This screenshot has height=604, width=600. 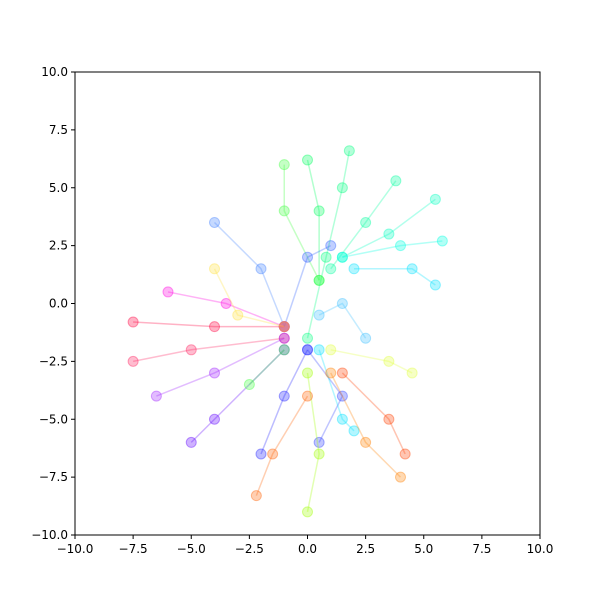 I want to click on y-tick-label: −7.5, so click(x=53, y=477).